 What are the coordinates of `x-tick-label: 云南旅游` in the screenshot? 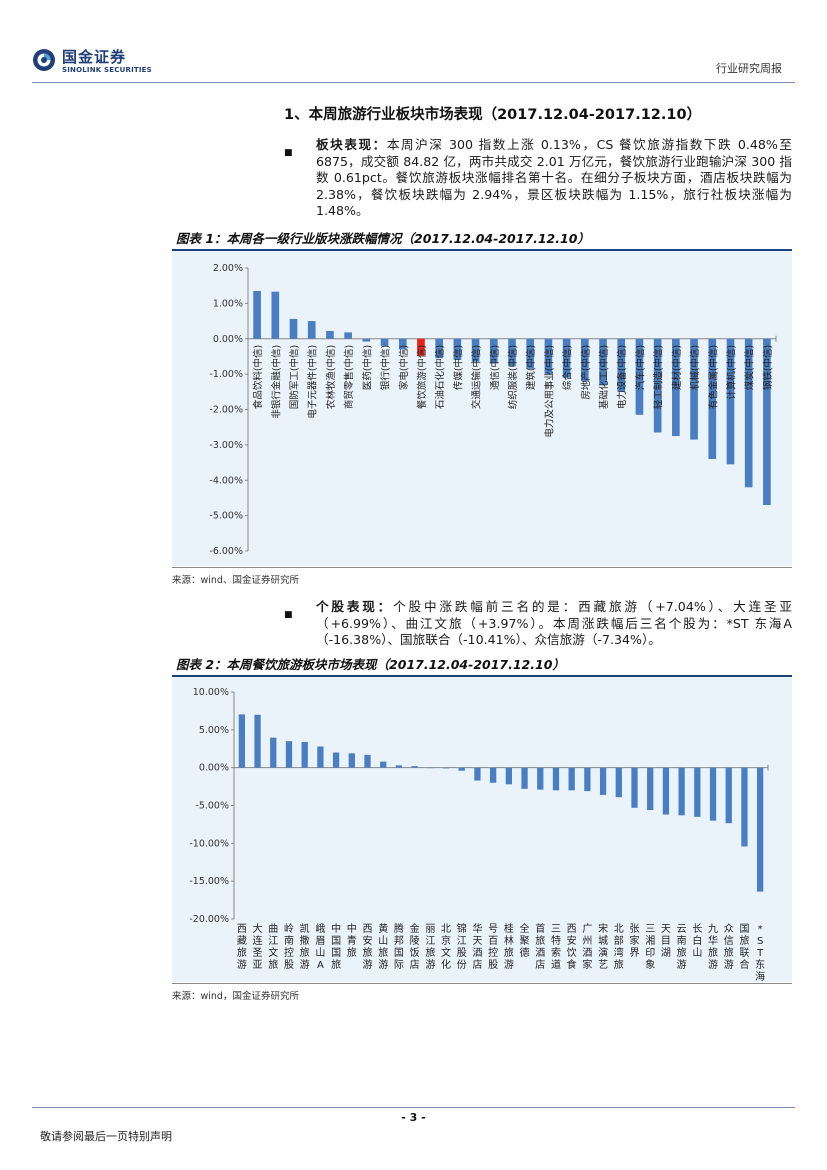 It's located at (682, 947).